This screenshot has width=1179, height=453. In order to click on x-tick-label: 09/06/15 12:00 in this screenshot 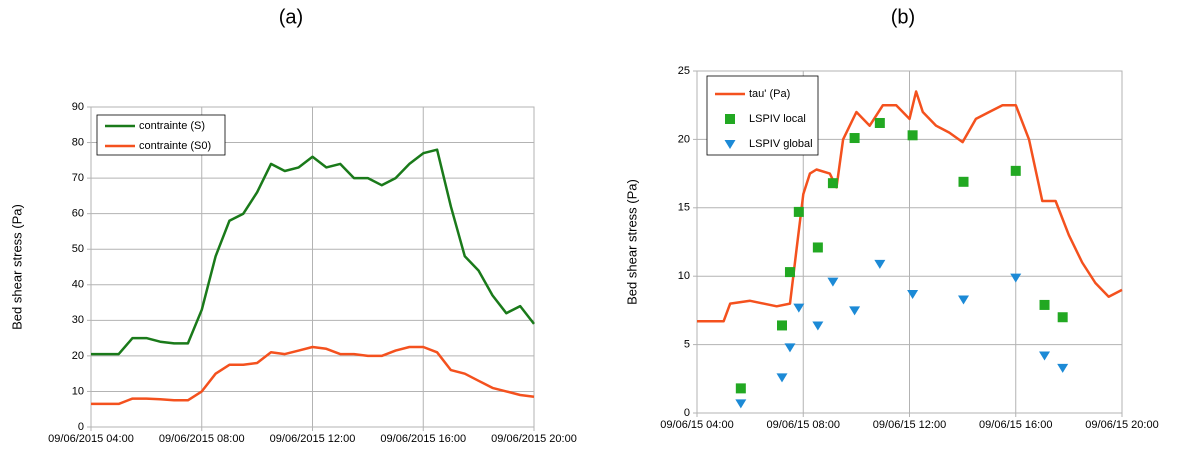, I will do `click(909, 425)`.